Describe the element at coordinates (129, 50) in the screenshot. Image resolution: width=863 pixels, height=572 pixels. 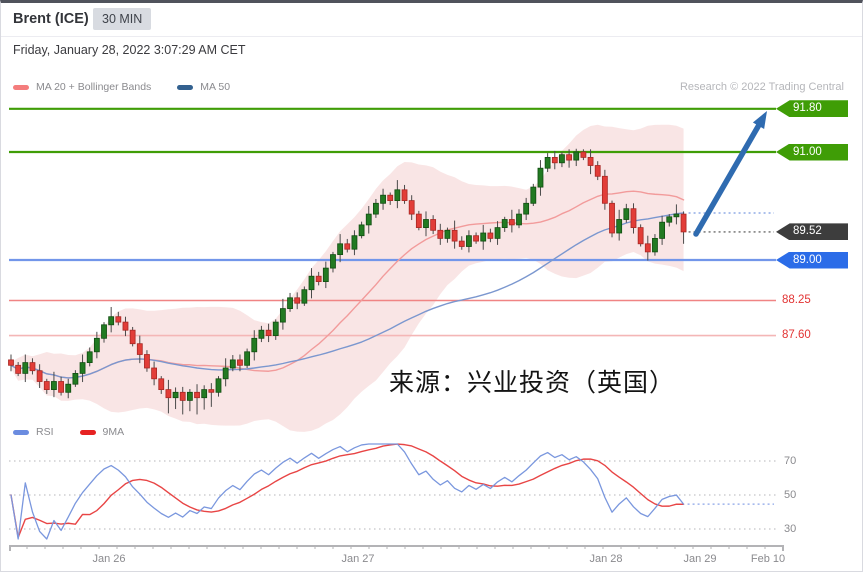
I see `chart-datetime: Friday, January 28, 2022 3:07:29 AM CET` at that location.